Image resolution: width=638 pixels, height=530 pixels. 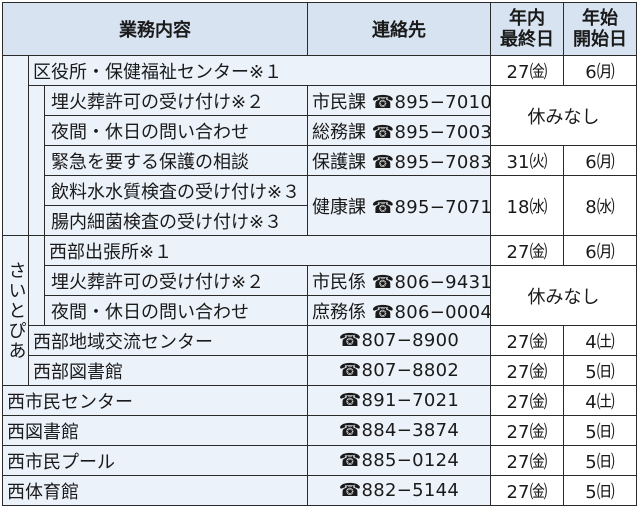 What do you see at coordinates (600, 370) in the screenshot?
I see `facility-start: 5㈰` at bounding box center [600, 370].